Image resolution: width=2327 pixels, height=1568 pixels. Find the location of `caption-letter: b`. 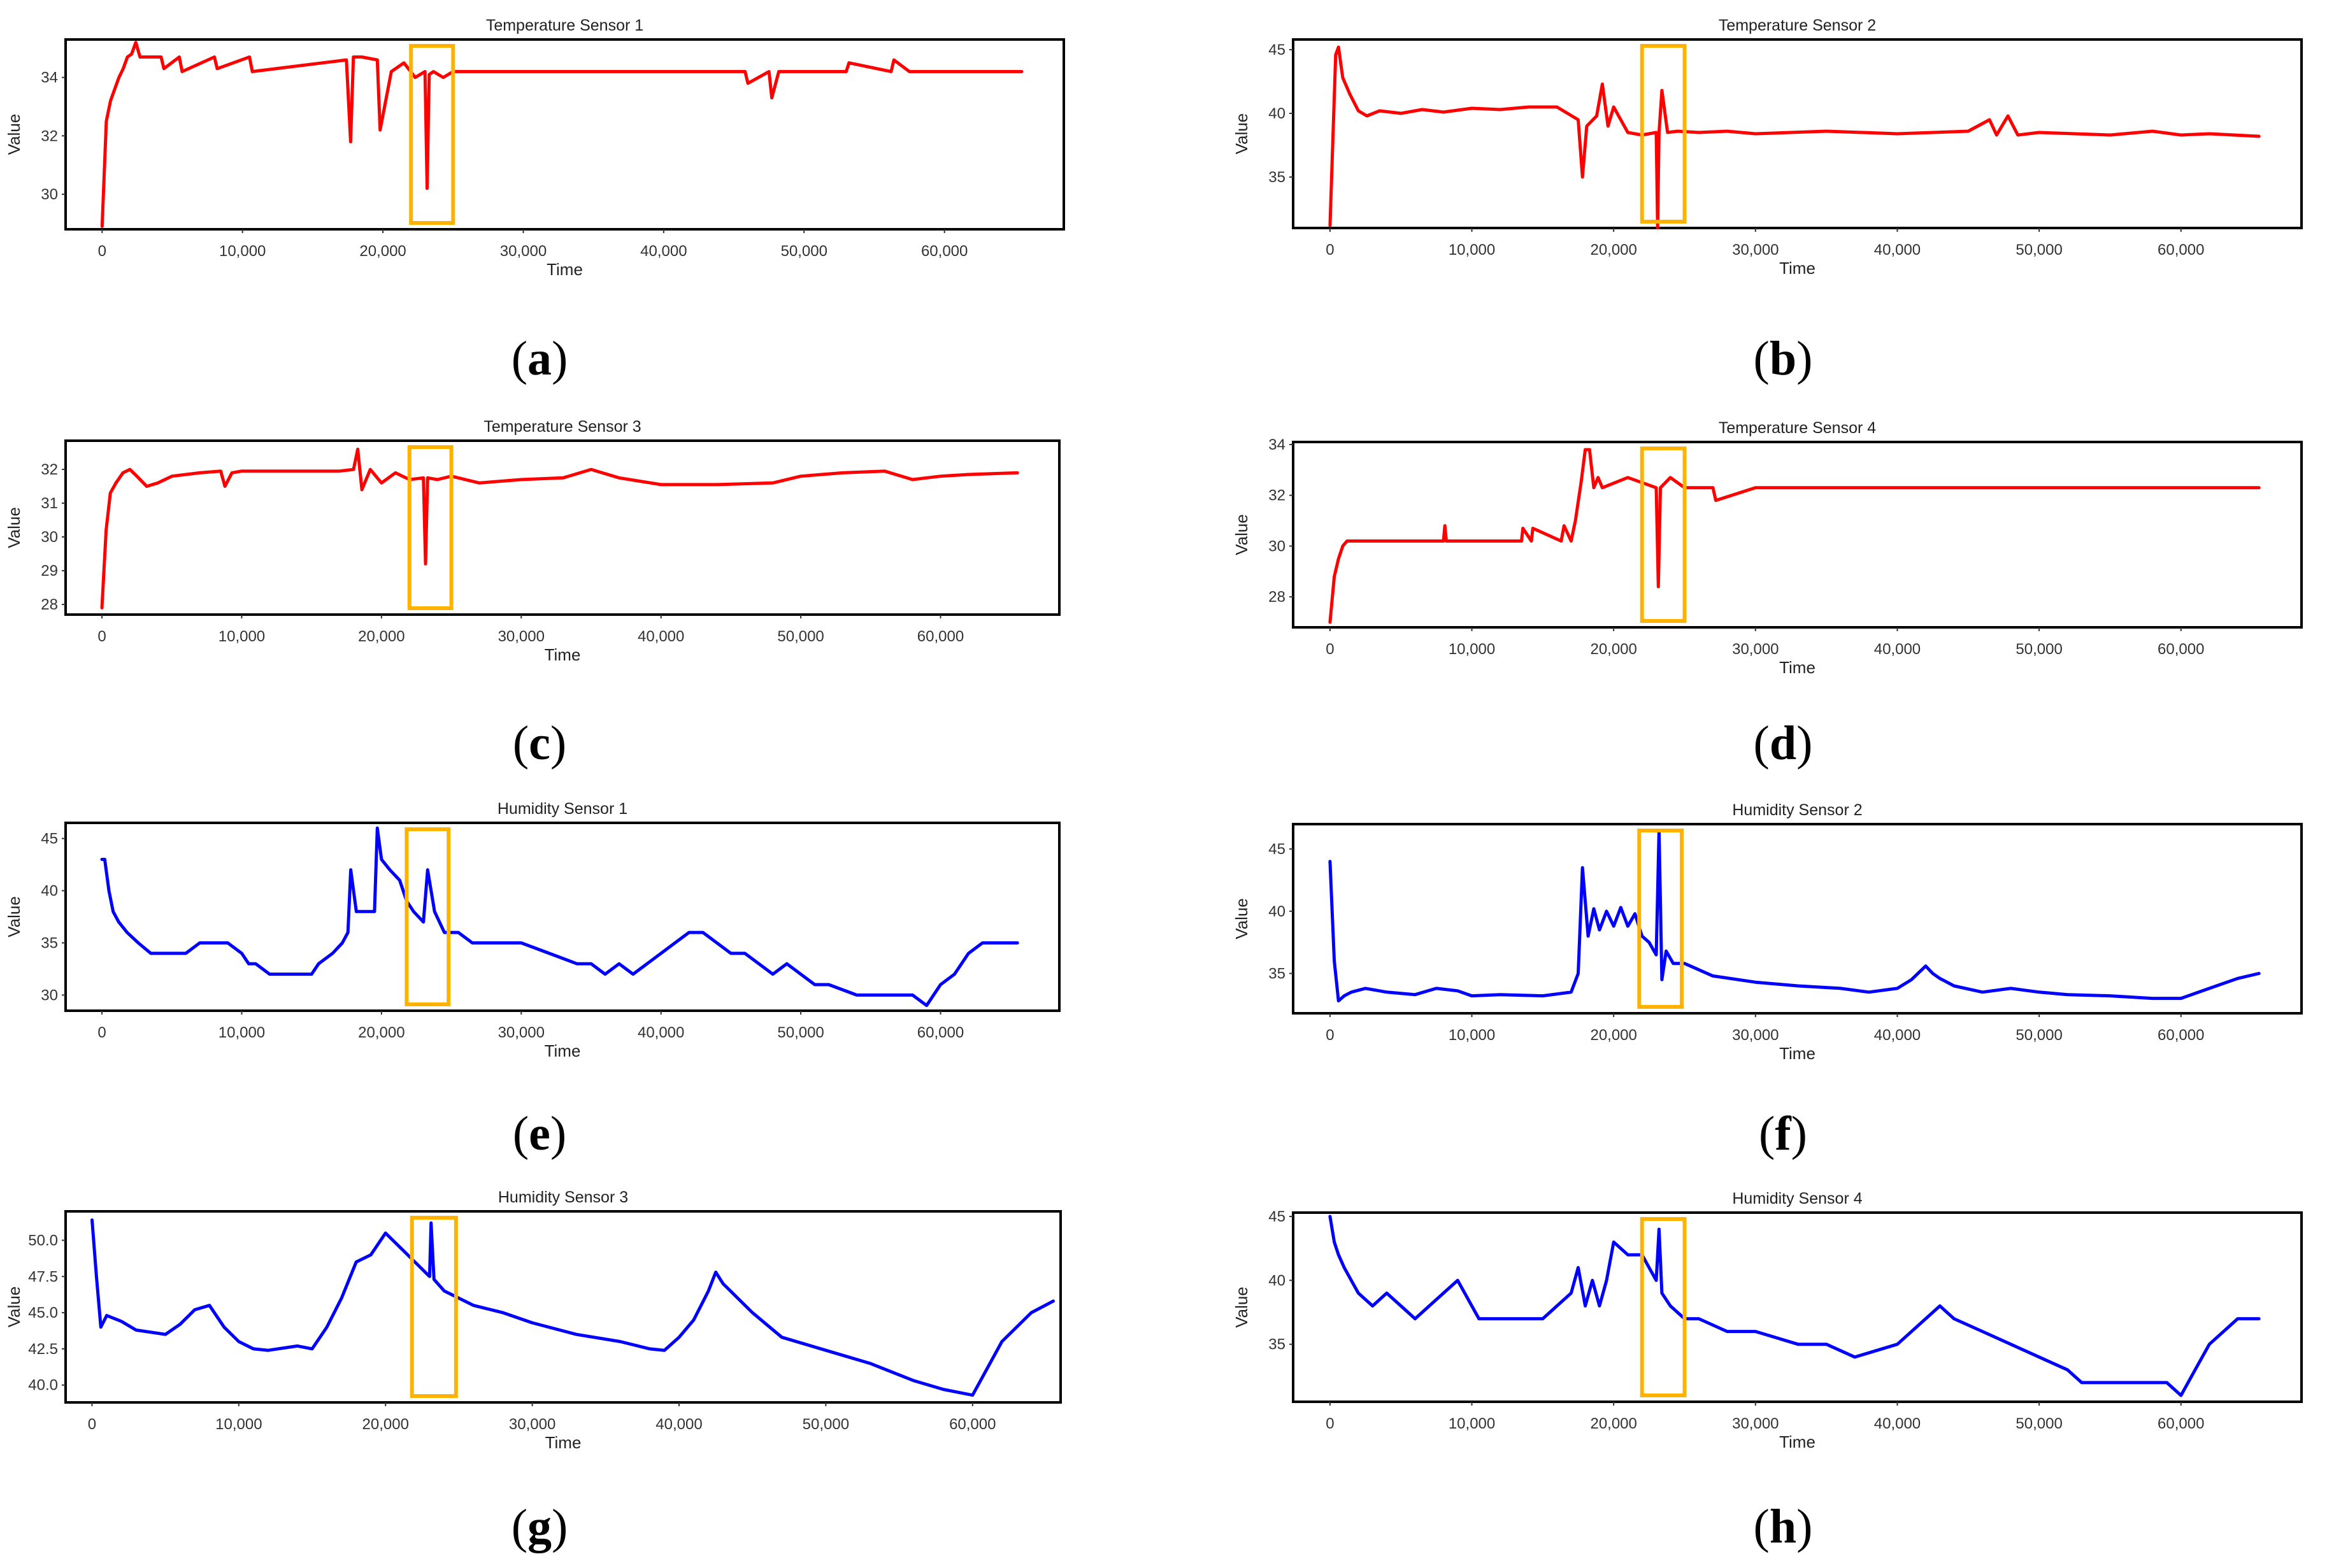

caption-letter: b is located at coordinates (1783, 358).